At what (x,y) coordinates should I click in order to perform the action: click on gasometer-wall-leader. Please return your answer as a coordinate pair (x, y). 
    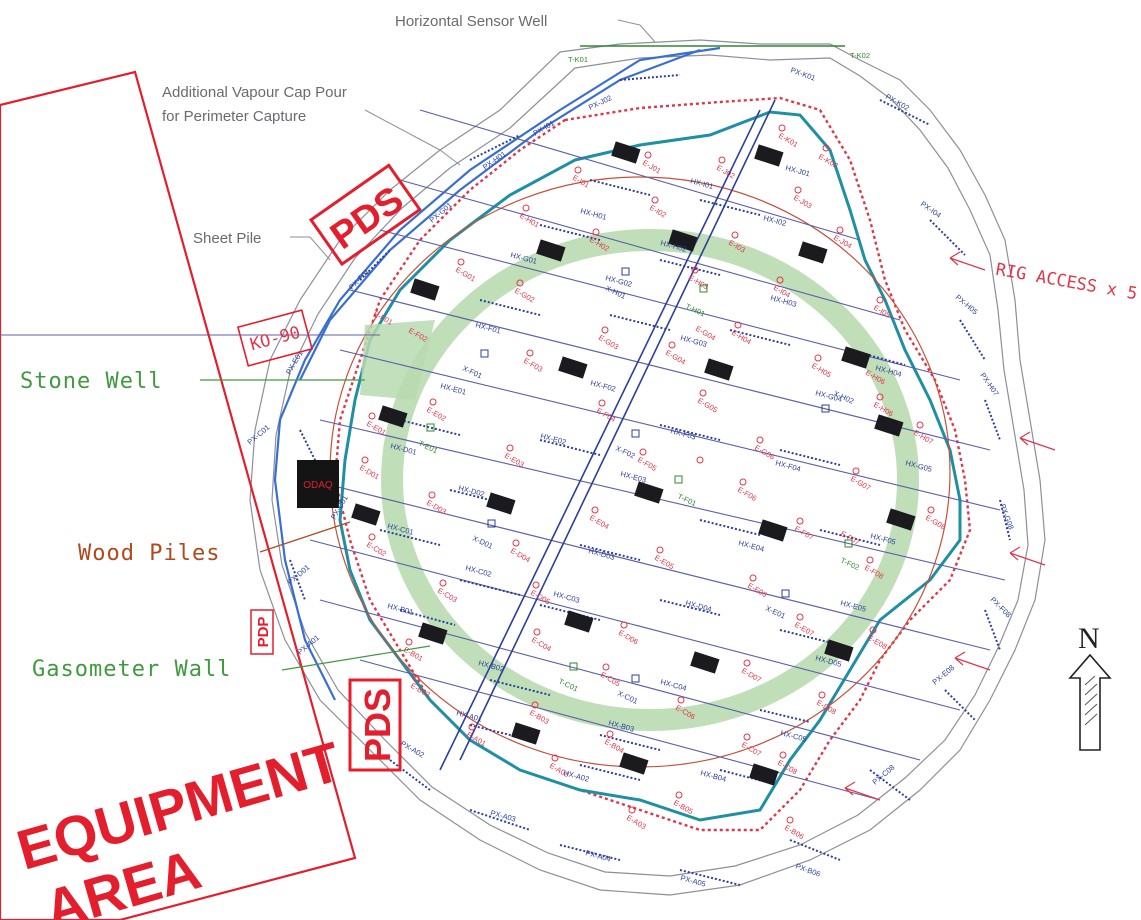
    Looking at the image, I should click on (356, 658).